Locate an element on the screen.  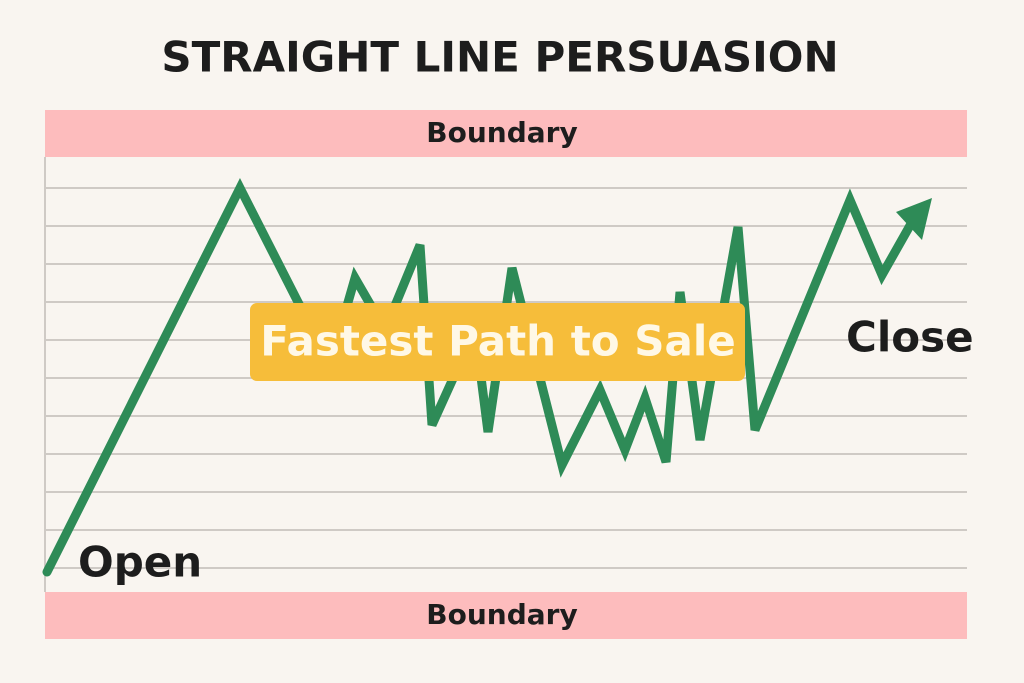
bottom-boundary is located at coordinates (506, 615).